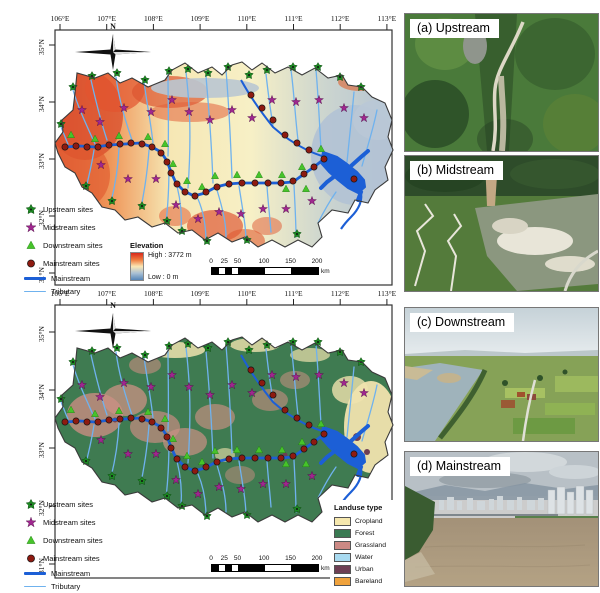  I want to click on photo-midstream: (b) Midstream, so click(501, 223).